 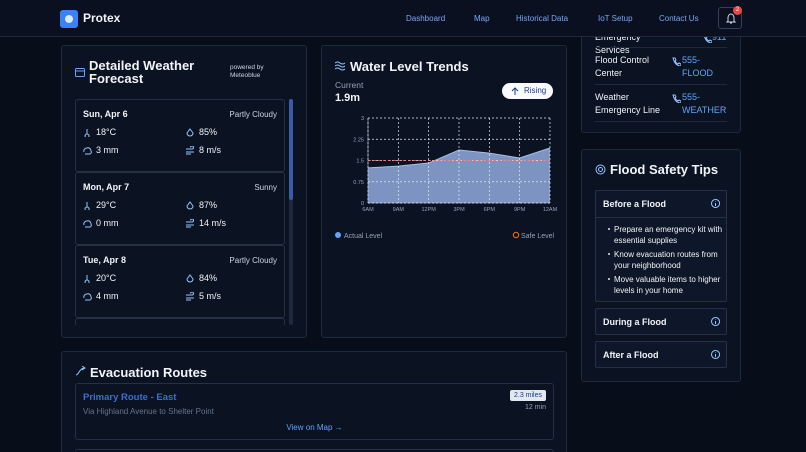 I want to click on day-wind: 5 m/s, so click(x=210, y=296).